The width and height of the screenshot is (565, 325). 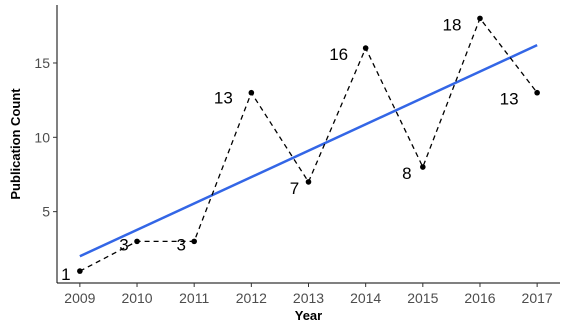 I want to click on data-label: 1, so click(x=65, y=274).